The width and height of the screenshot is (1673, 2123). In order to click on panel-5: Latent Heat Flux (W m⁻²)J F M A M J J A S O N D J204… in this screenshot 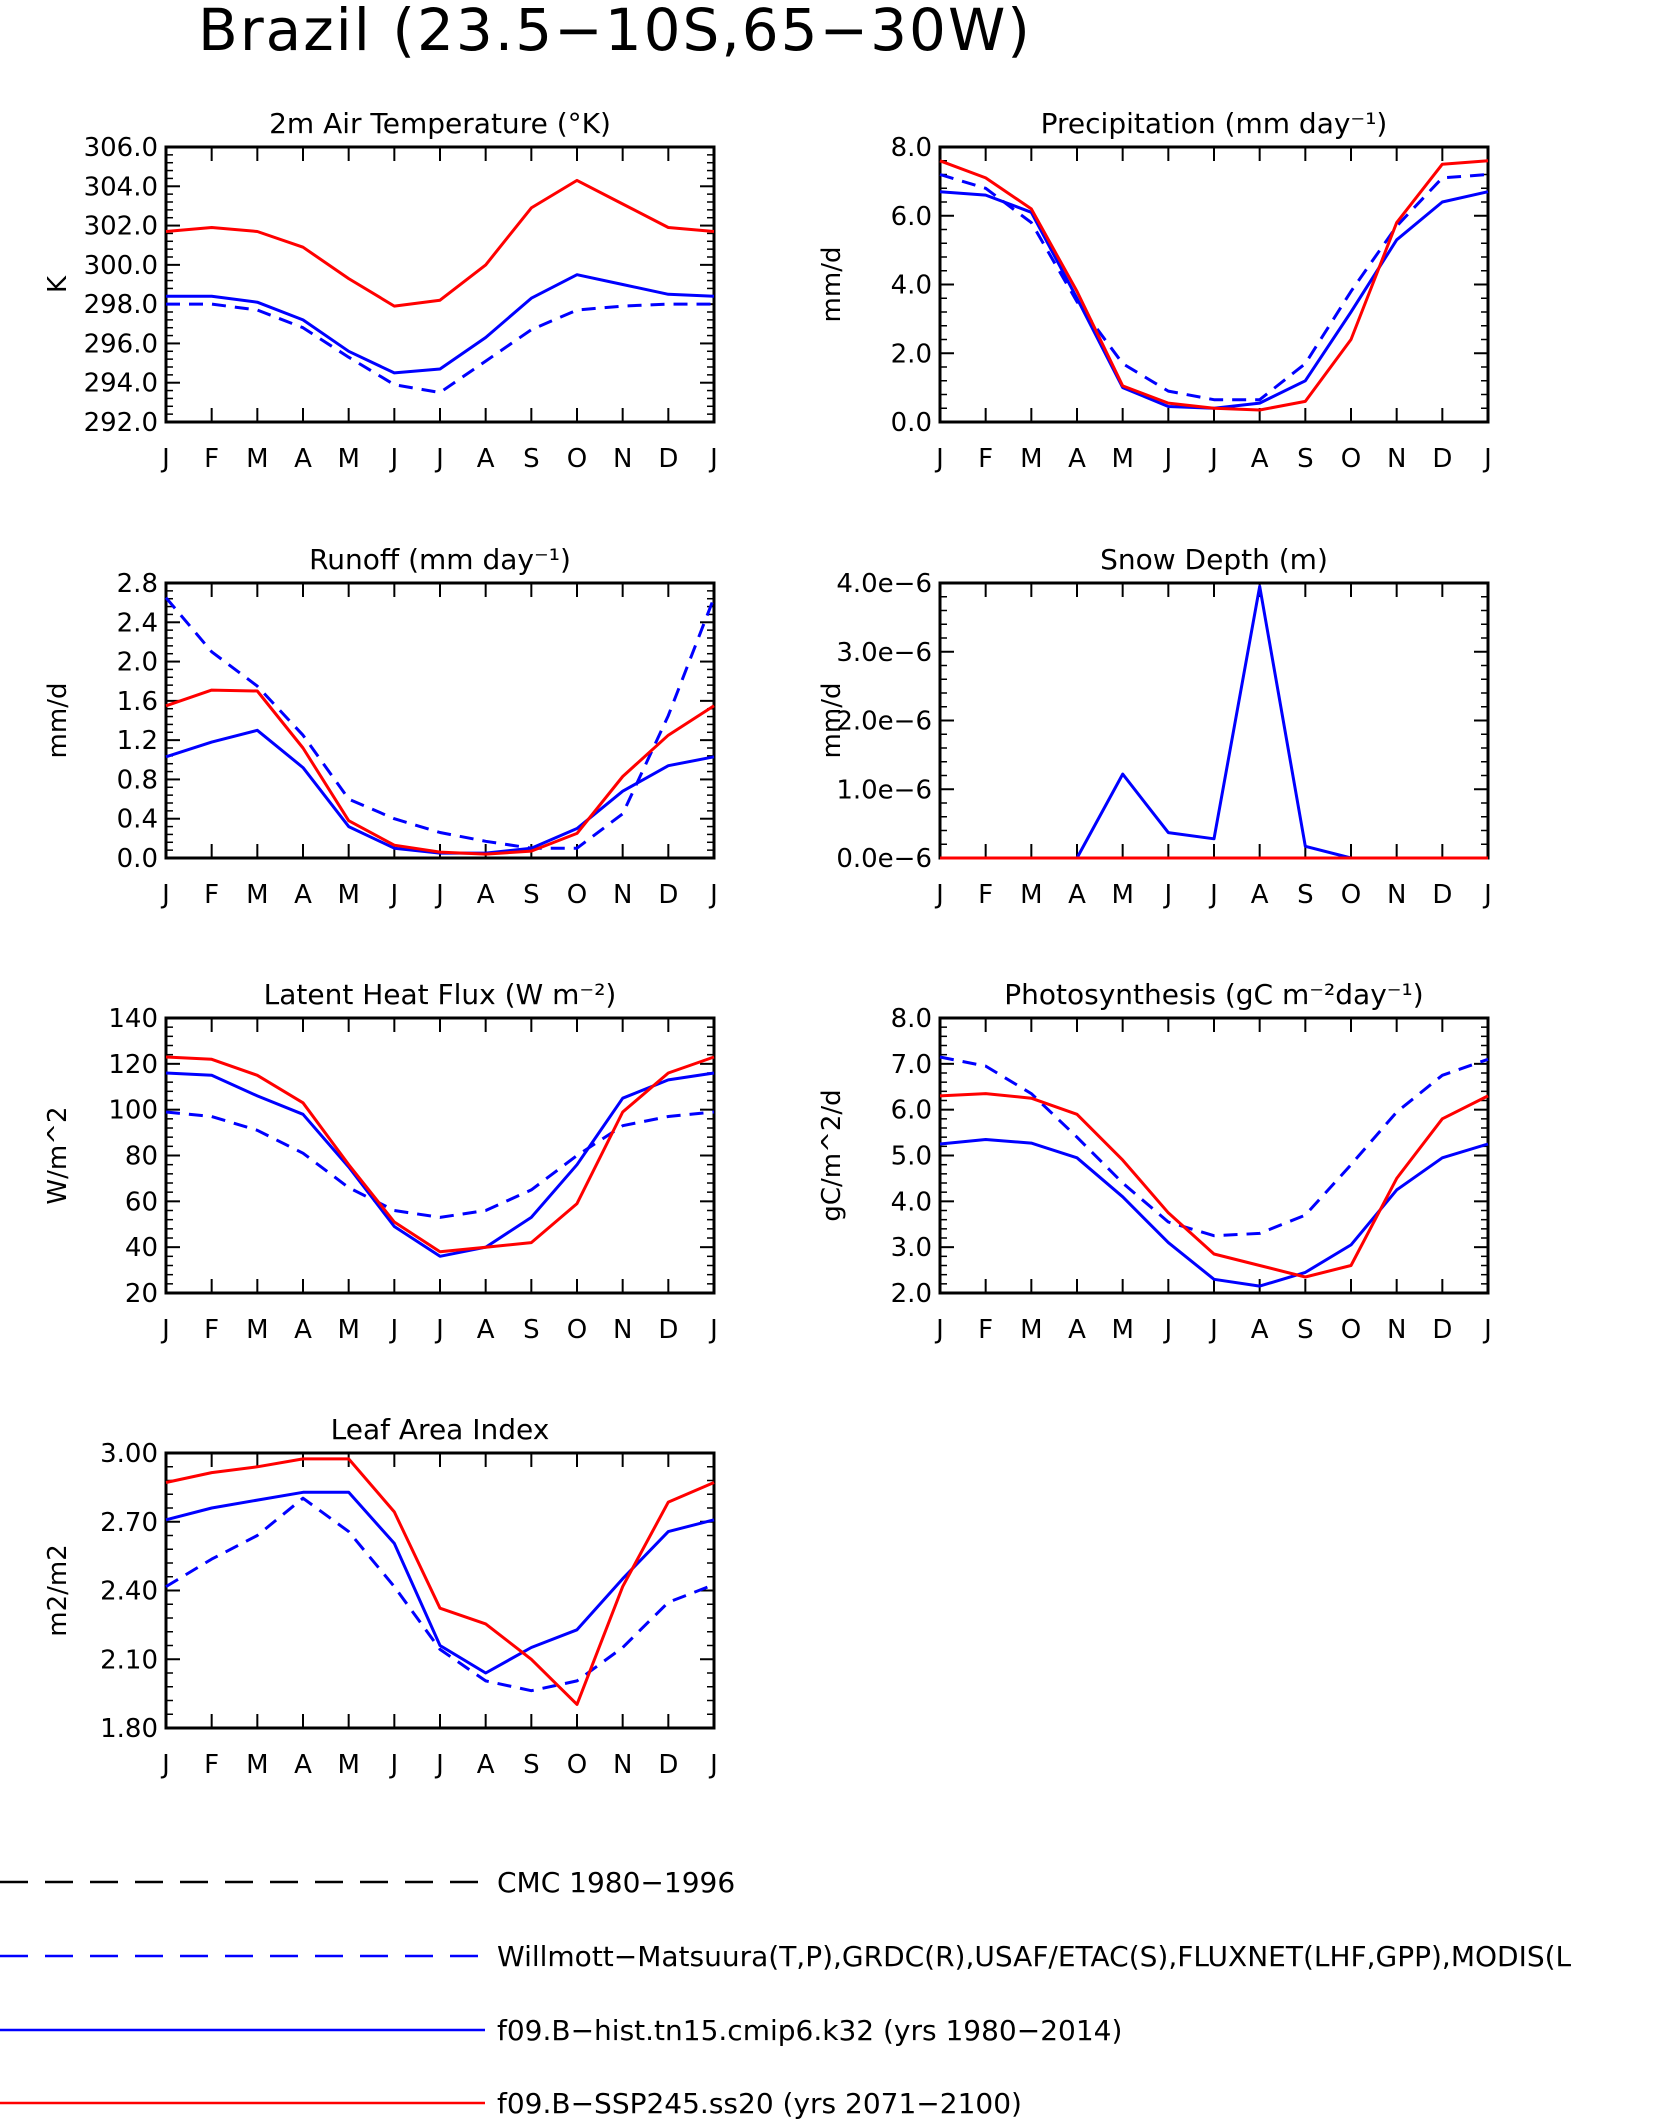, I will do `click(380, 1161)`.